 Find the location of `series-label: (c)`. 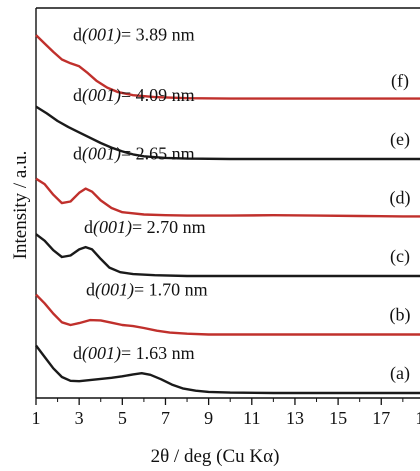

series-label: (c) is located at coordinates (400, 256).